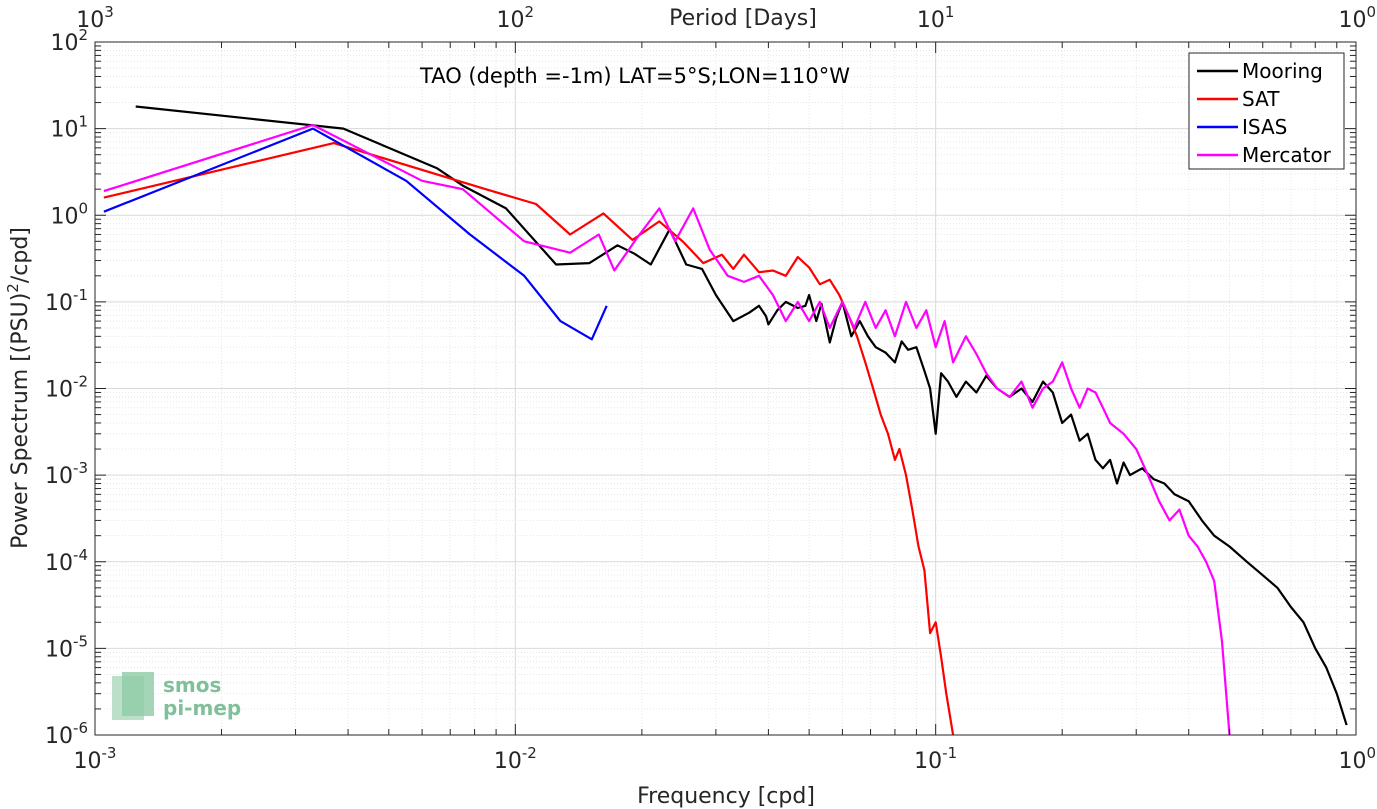 This screenshot has width=1377, height=809. What do you see at coordinates (80, 555) in the screenshot?
I see `y-tick-label-exponent: -4` at bounding box center [80, 555].